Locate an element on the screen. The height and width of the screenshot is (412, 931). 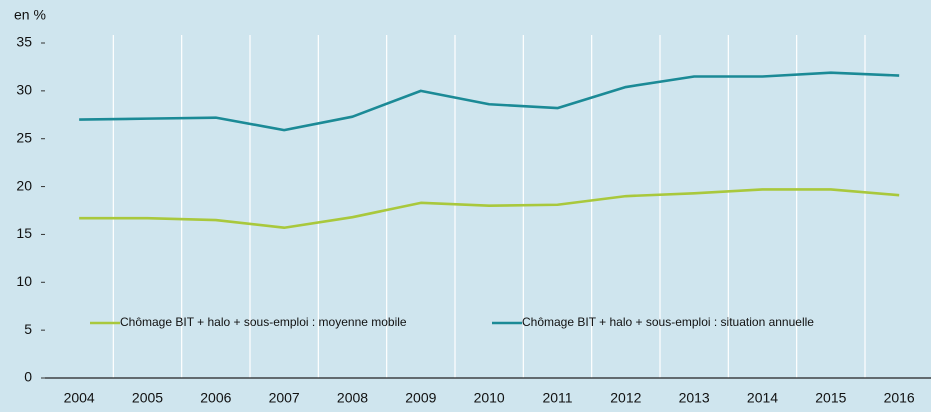
y-tick-label: 15 is located at coordinates (24, 233).